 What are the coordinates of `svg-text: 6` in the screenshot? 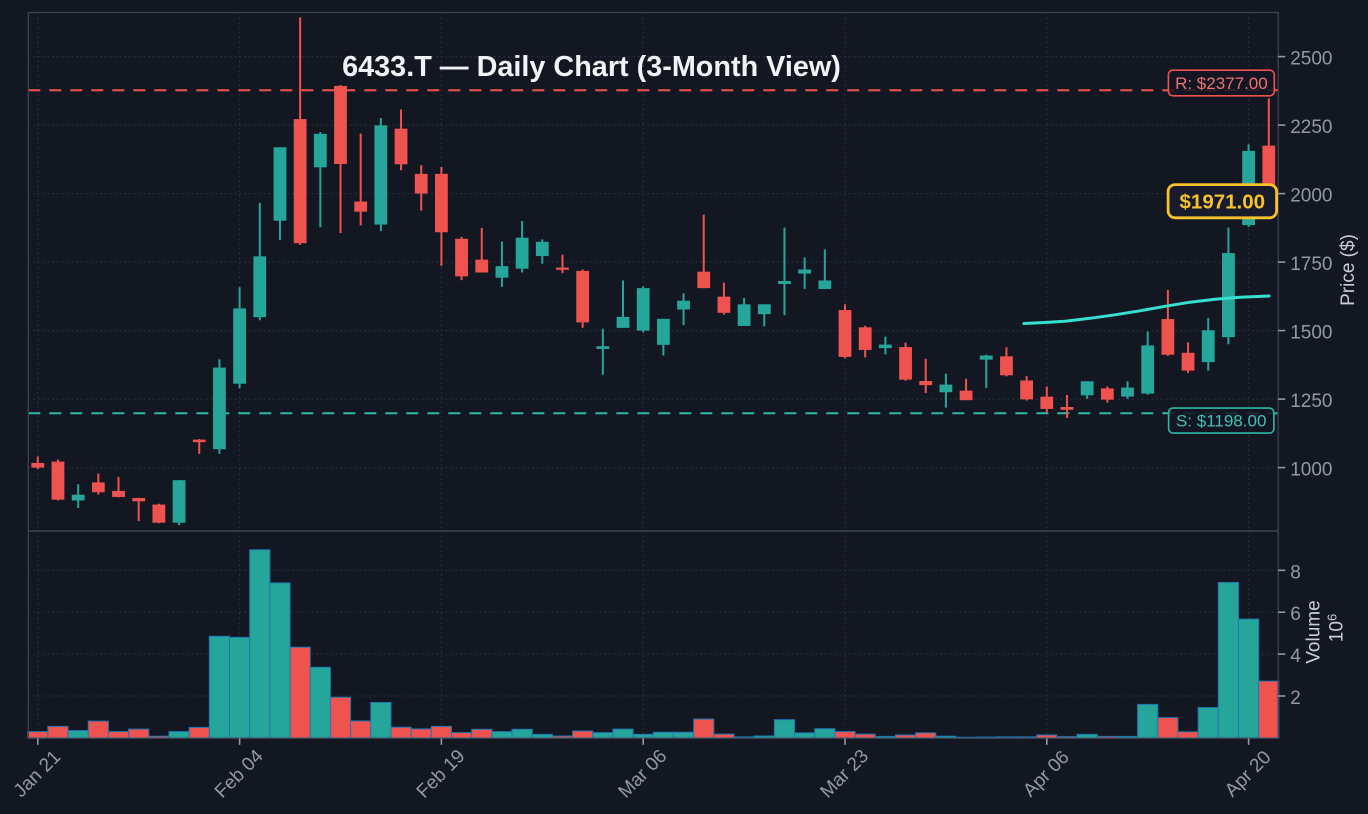 It's located at (1295, 614).